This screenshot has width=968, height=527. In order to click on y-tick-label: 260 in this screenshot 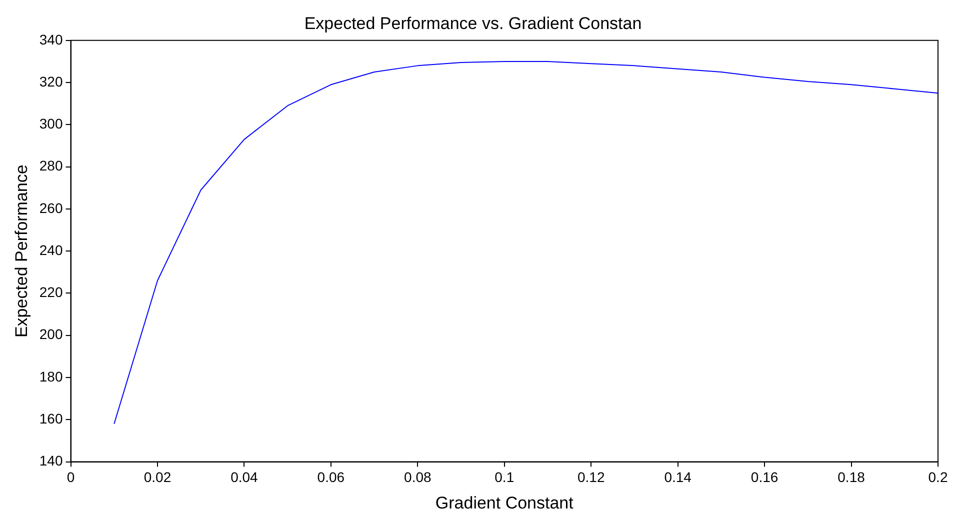, I will do `click(51, 208)`.